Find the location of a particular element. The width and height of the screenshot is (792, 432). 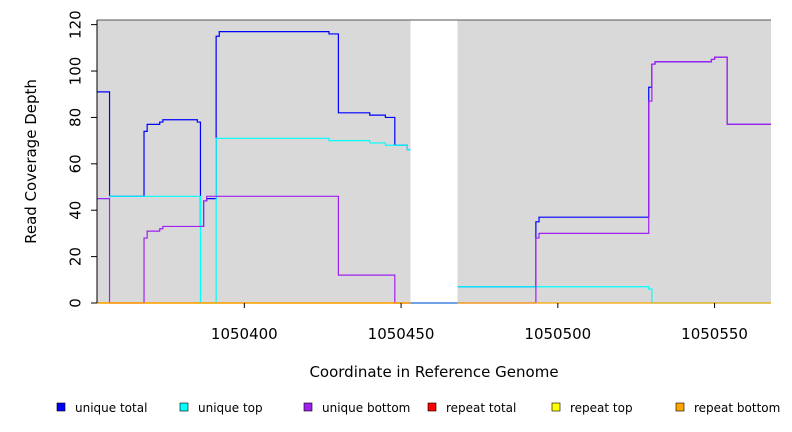

legend-label: repeat total is located at coordinates (481, 408).